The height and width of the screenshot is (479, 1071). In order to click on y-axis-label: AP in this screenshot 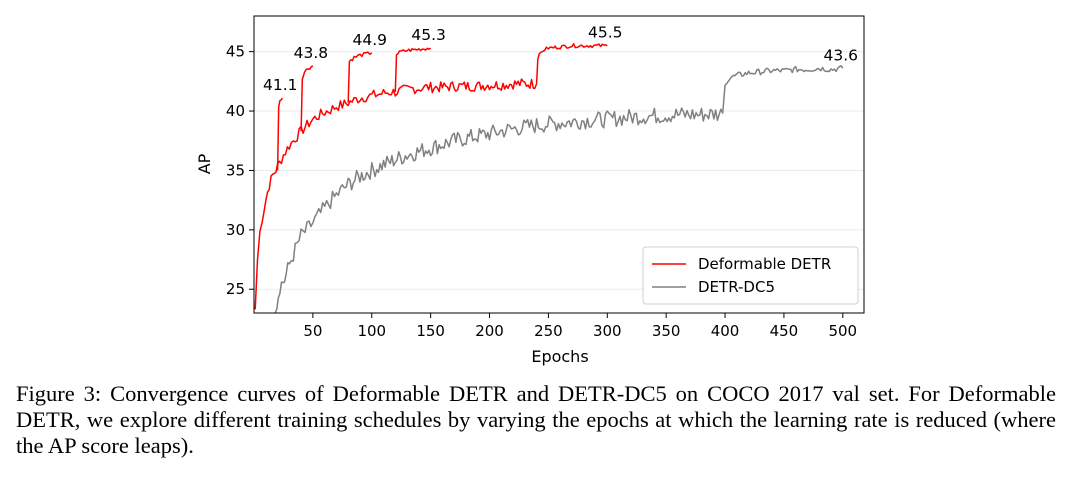, I will do `click(204, 163)`.